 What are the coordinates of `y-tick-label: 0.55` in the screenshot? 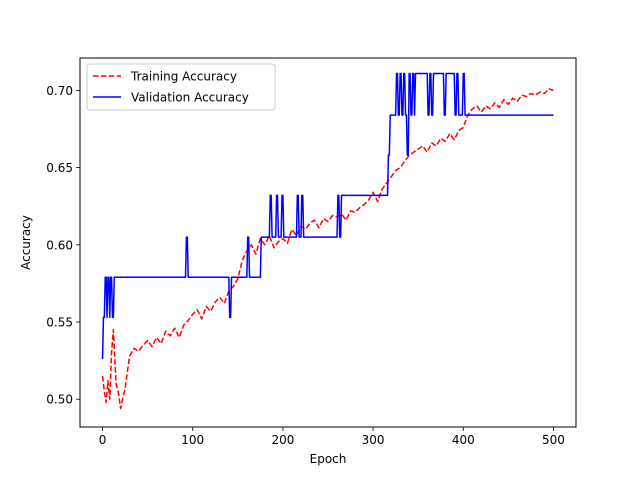 It's located at (59, 323).